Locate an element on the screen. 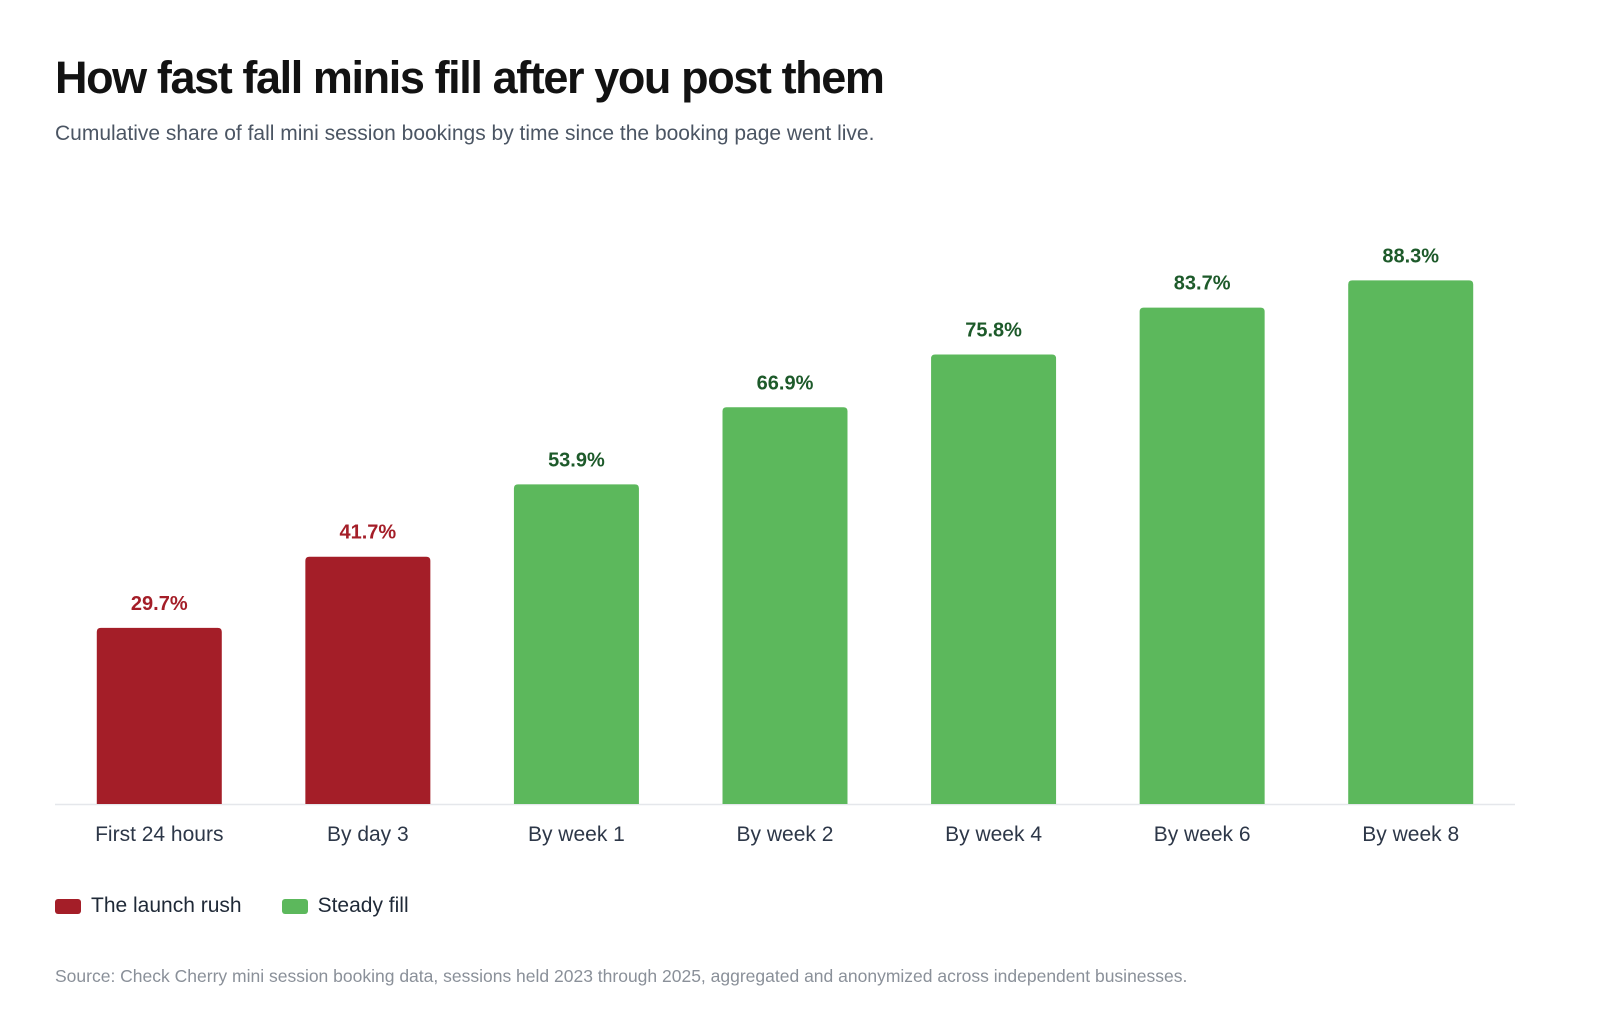  legend-item-launch-rush: The launch rush is located at coordinates (148, 906).